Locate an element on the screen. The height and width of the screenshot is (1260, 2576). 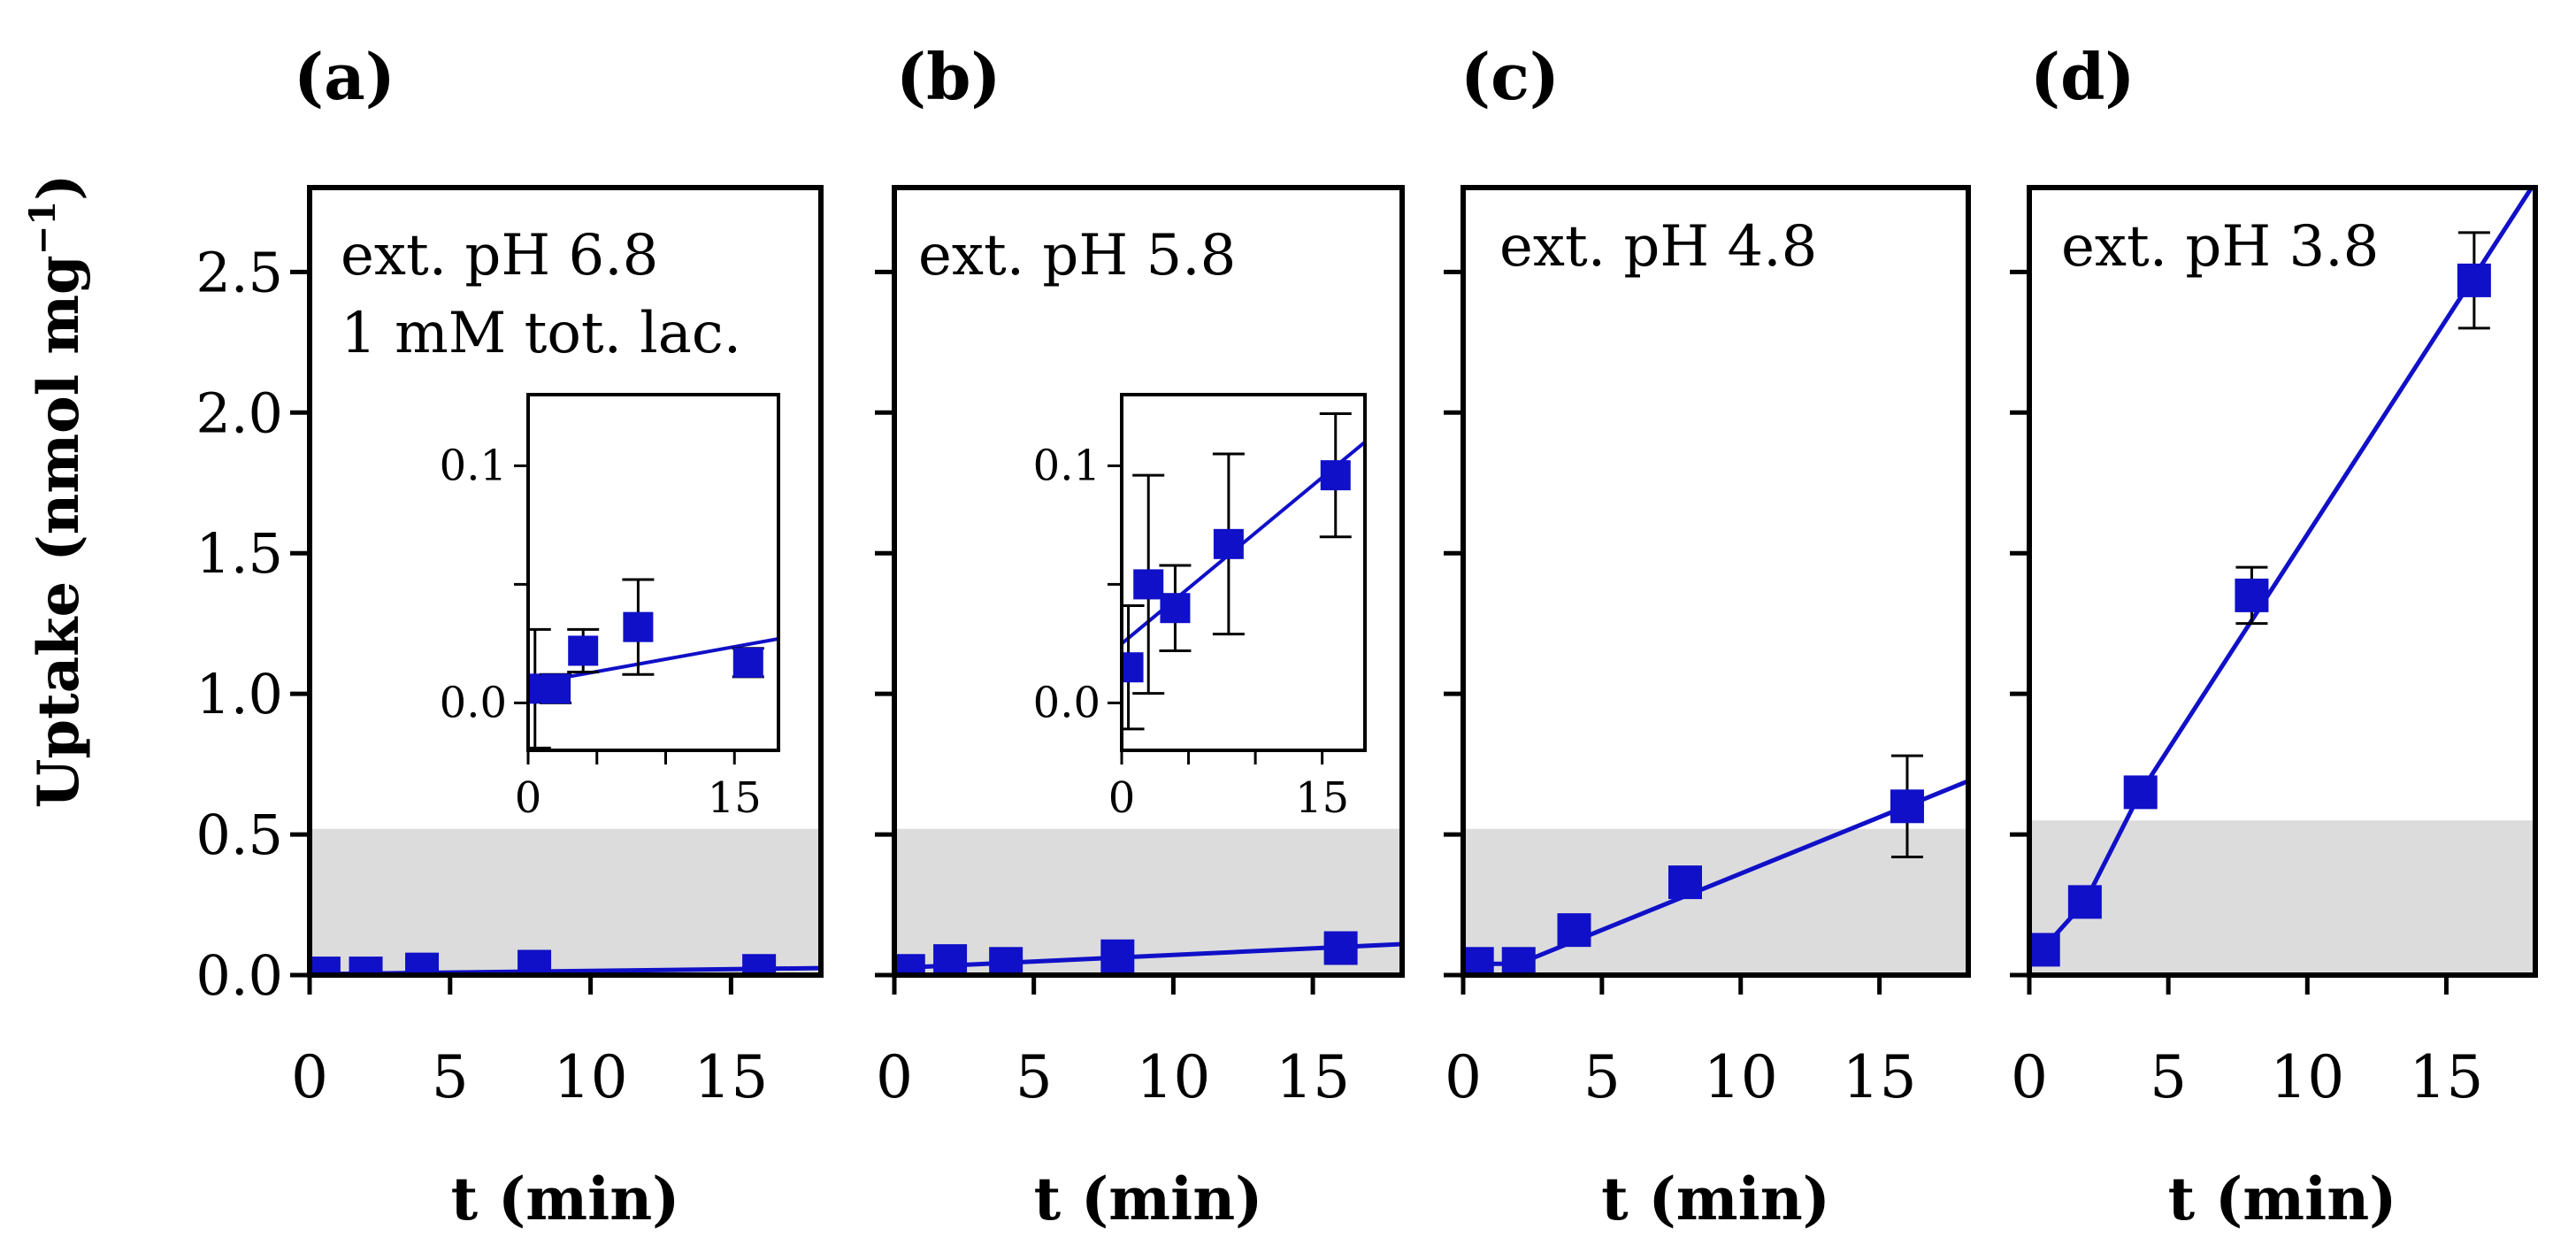
y-tick-label: 0.0 is located at coordinates (239, 975).